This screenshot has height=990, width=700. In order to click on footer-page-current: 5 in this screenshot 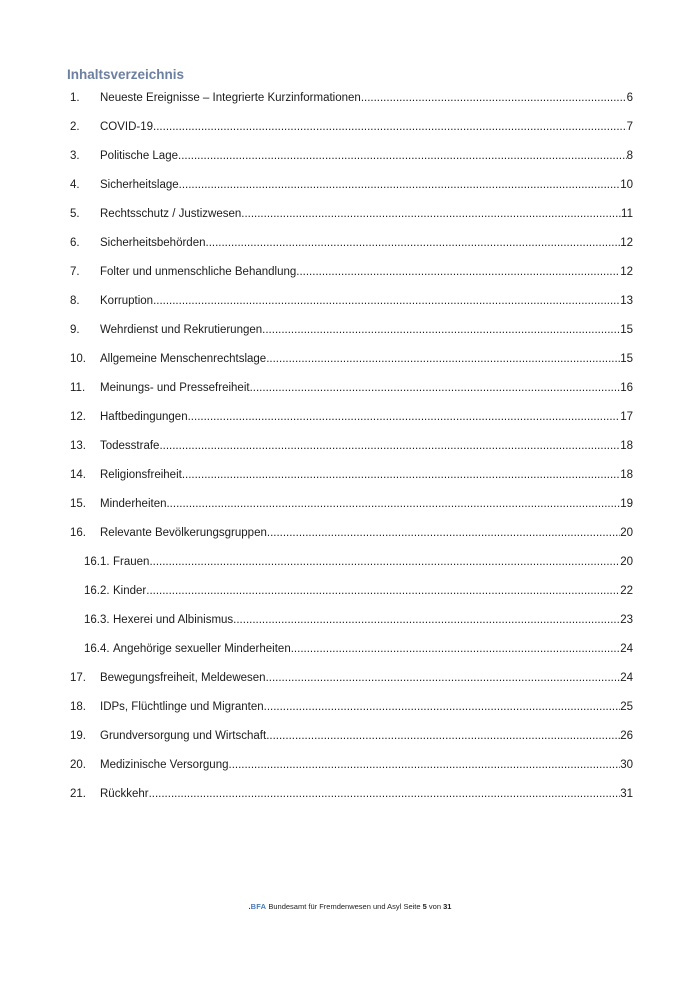, I will do `click(424, 906)`.